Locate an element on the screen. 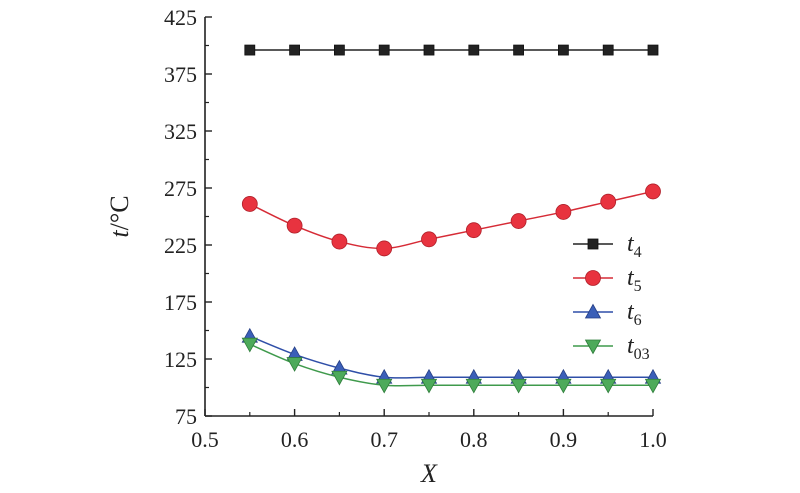 The image size is (800, 493). y-axis-title-variable: t is located at coordinates (119, 234).